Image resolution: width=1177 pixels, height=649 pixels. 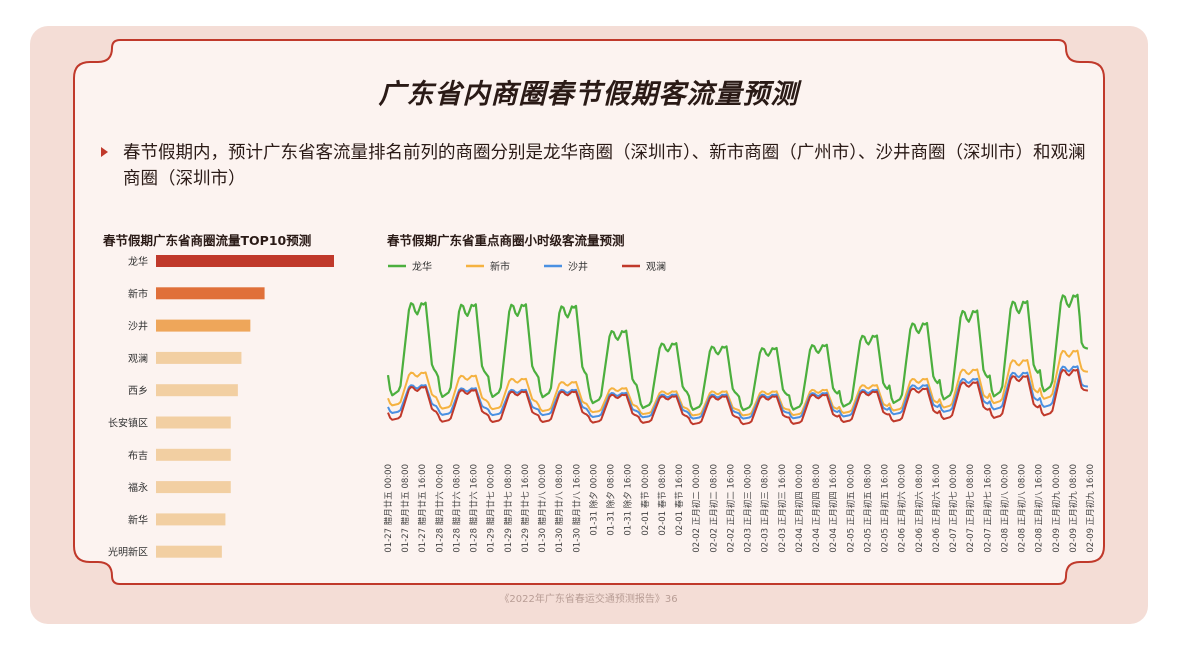 I want to click on bar-长安镇区, so click(x=193, y=422).